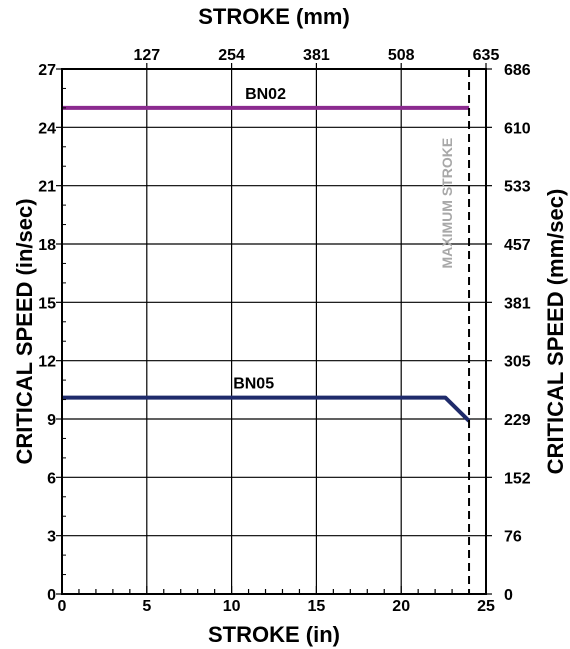  I want to click on right-tick-label: 76, so click(513, 537).